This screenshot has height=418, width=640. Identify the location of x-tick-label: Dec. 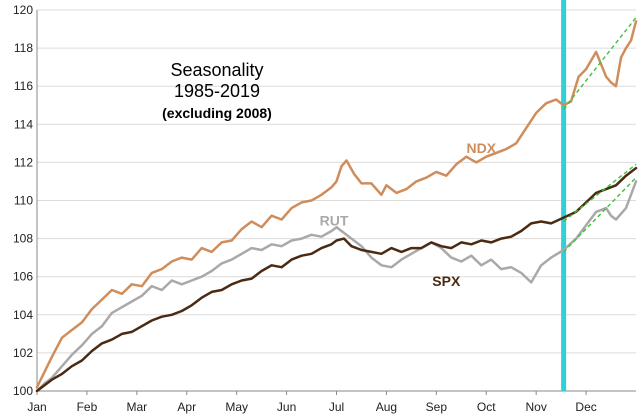
(585, 407).